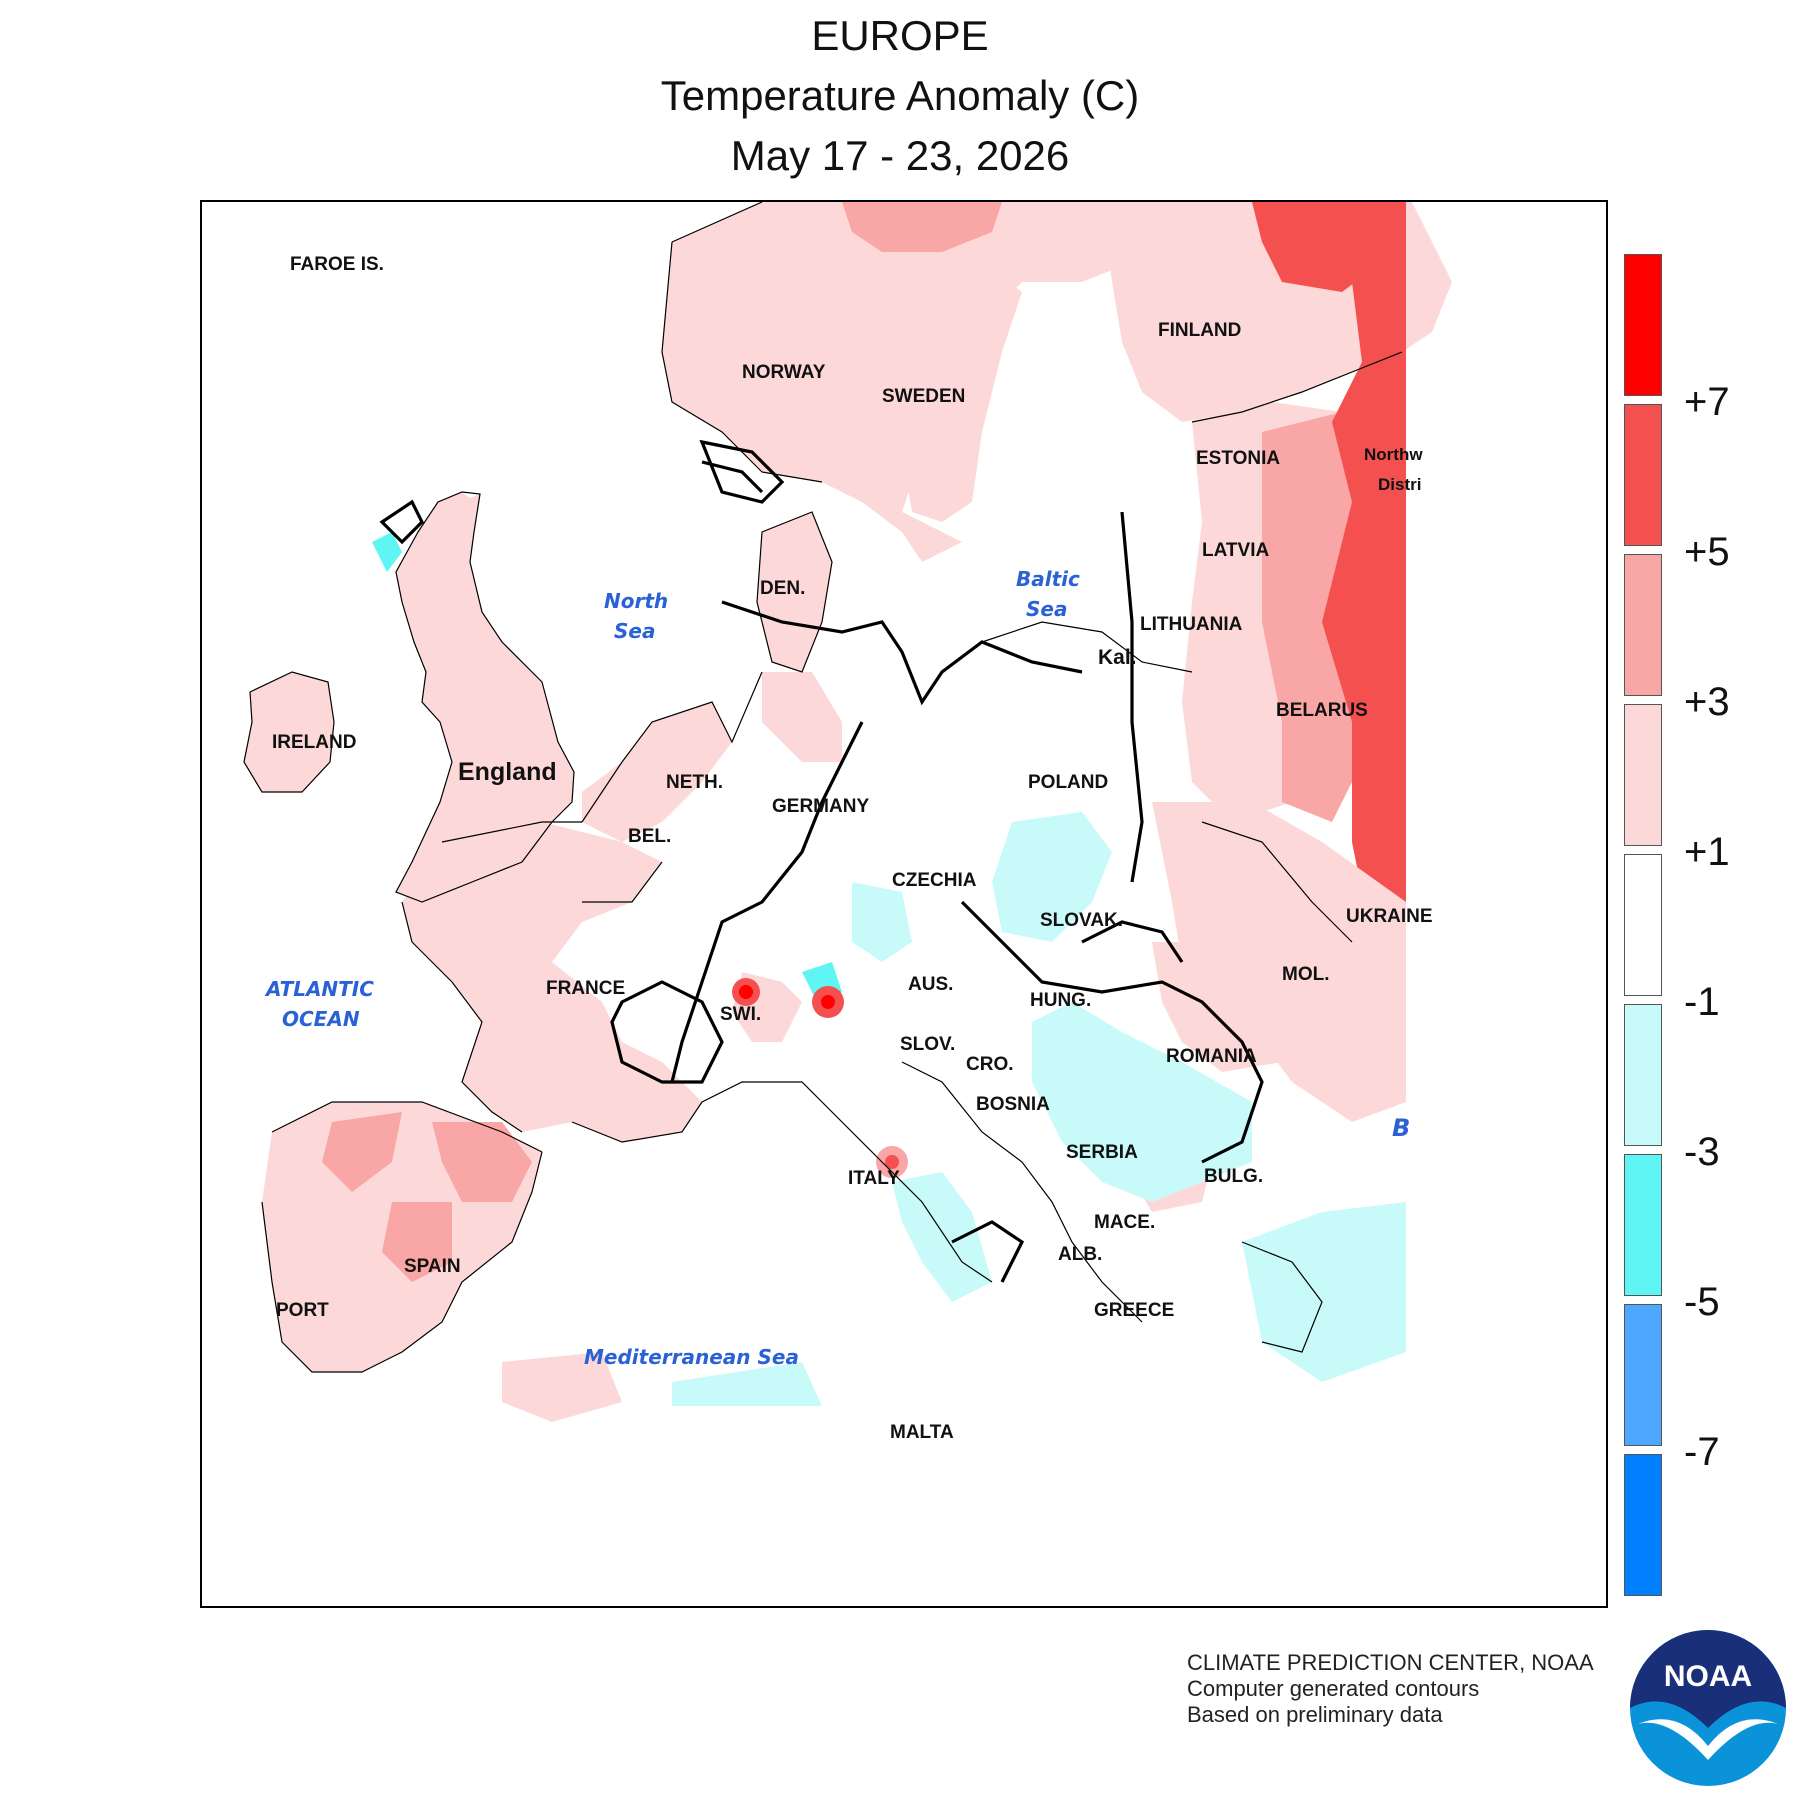 This screenshot has height=1800, width=1800. I want to click on label-north-sea-2: Sea, so click(634, 631).